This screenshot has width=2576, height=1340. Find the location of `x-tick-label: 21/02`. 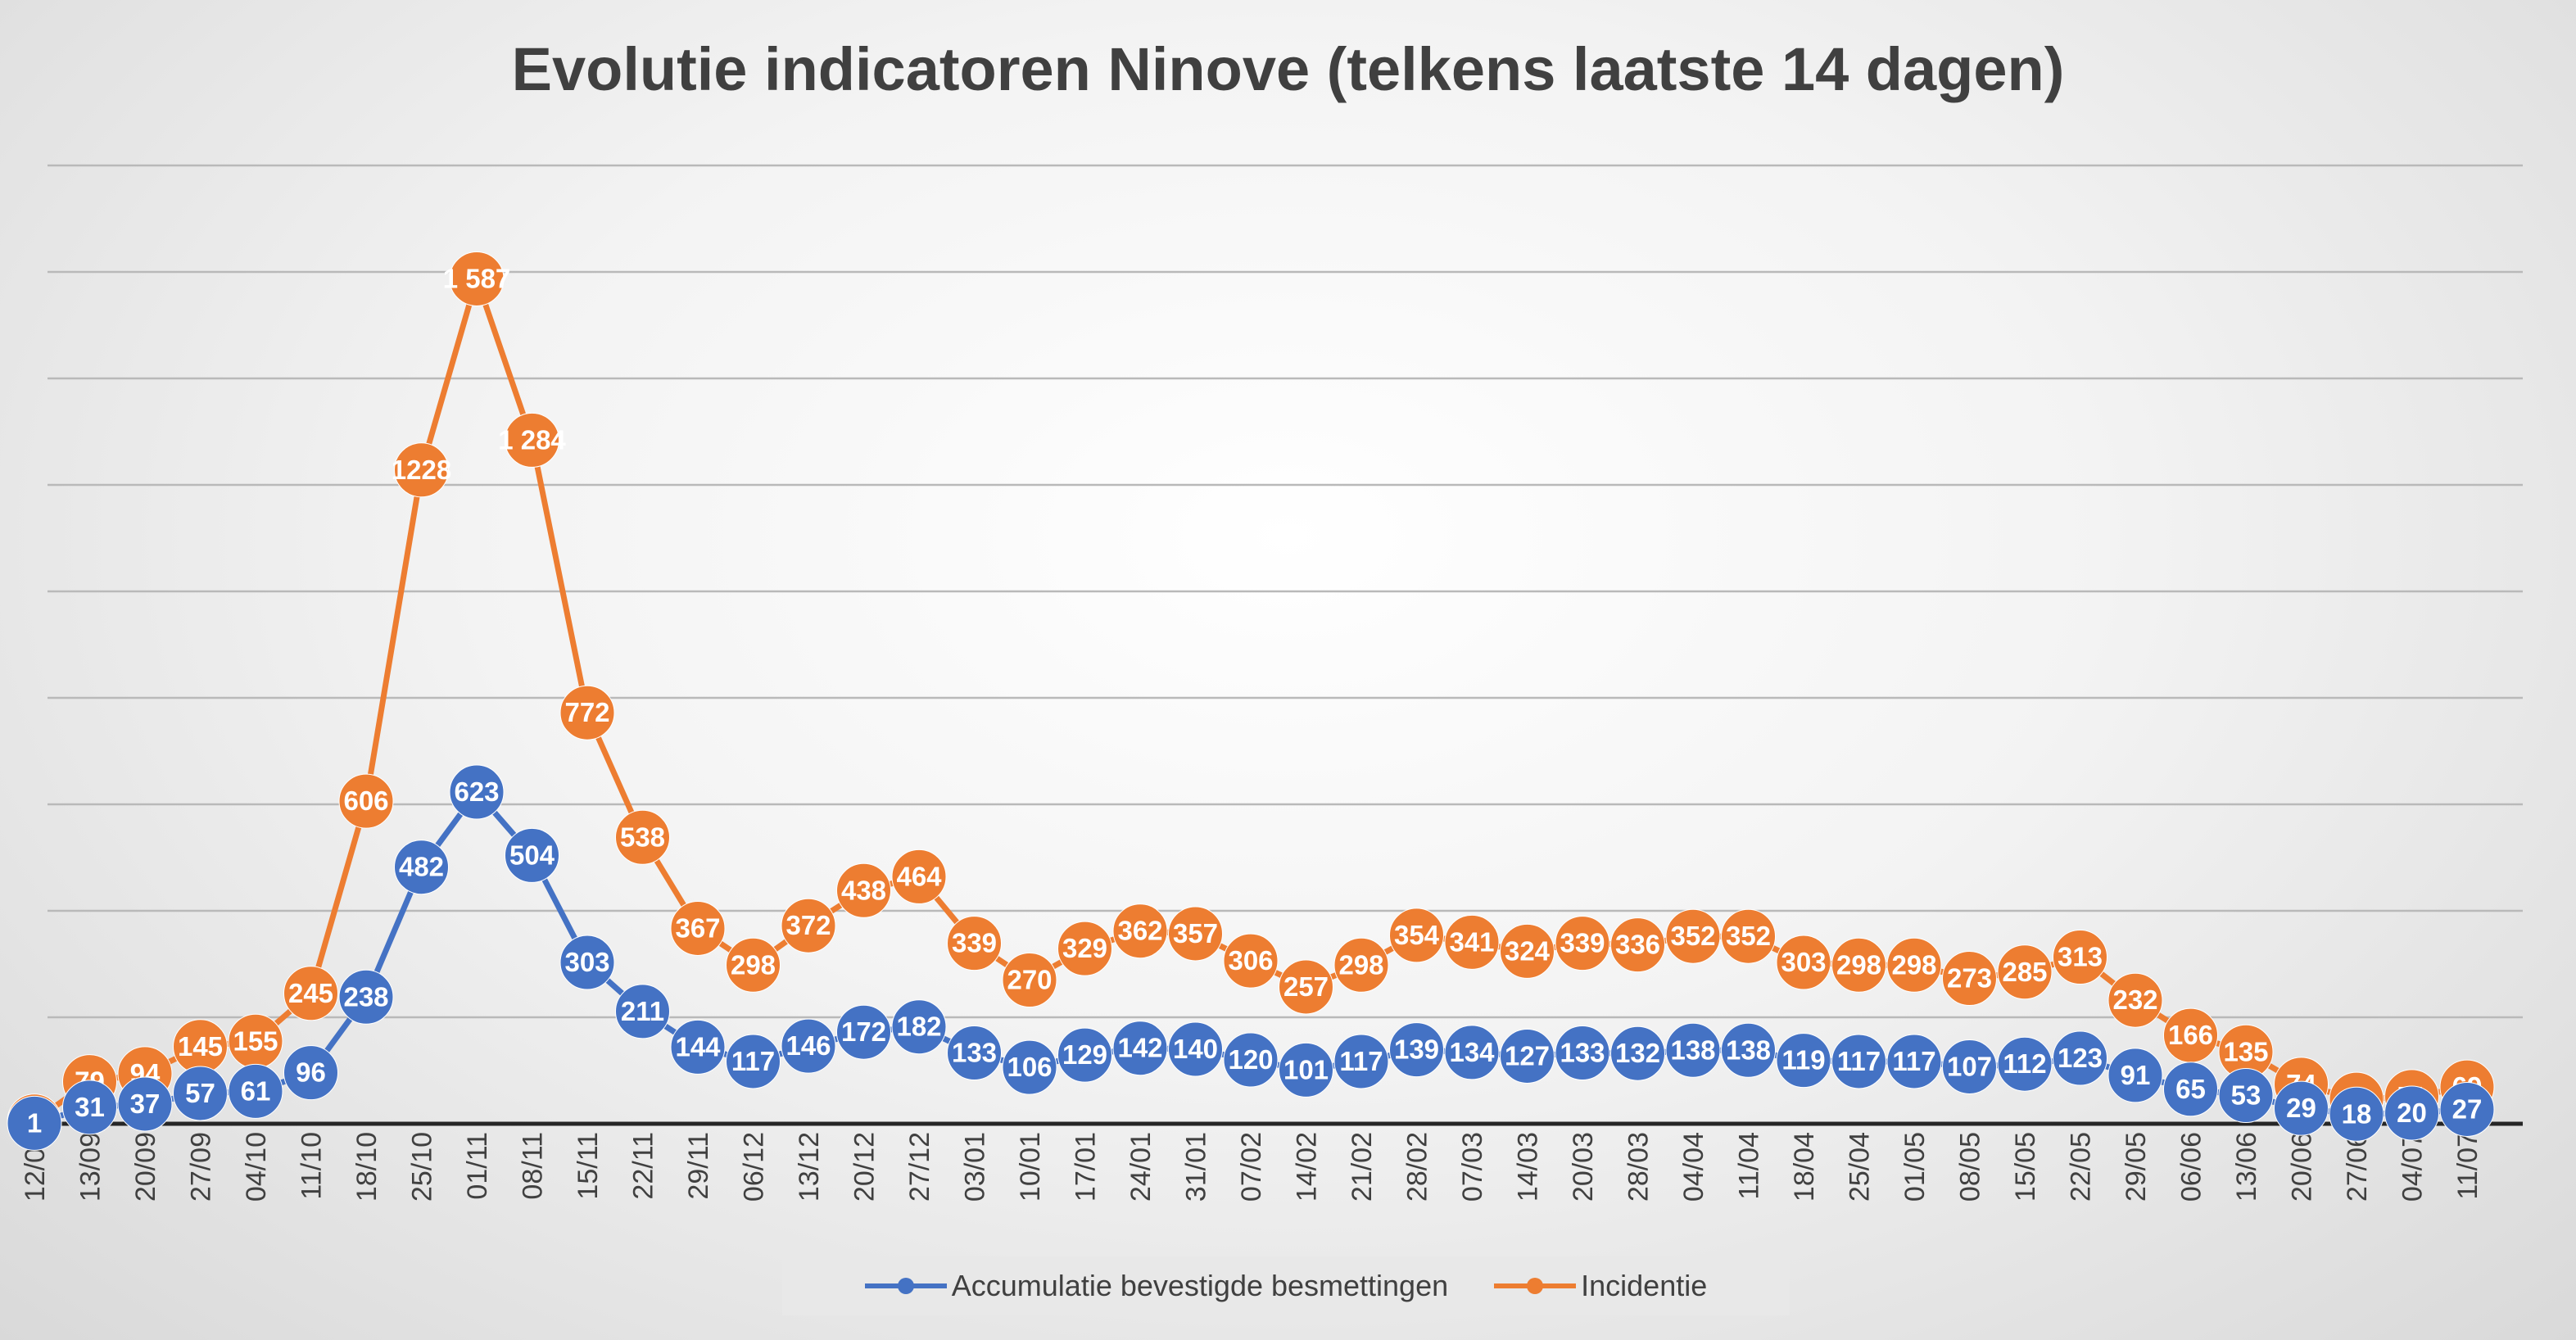

x-tick-label: 21/02 is located at coordinates (1362, 1167).